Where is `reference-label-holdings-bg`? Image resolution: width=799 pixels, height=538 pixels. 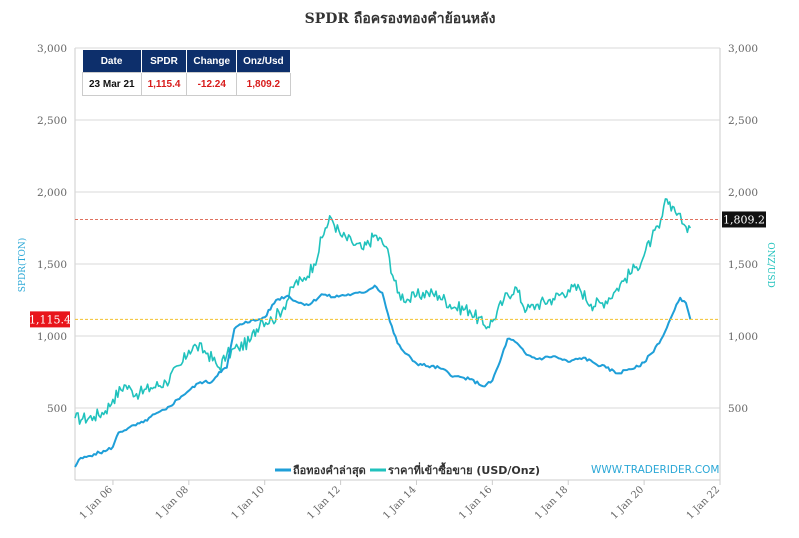 reference-label-holdings-bg is located at coordinates (50, 319).